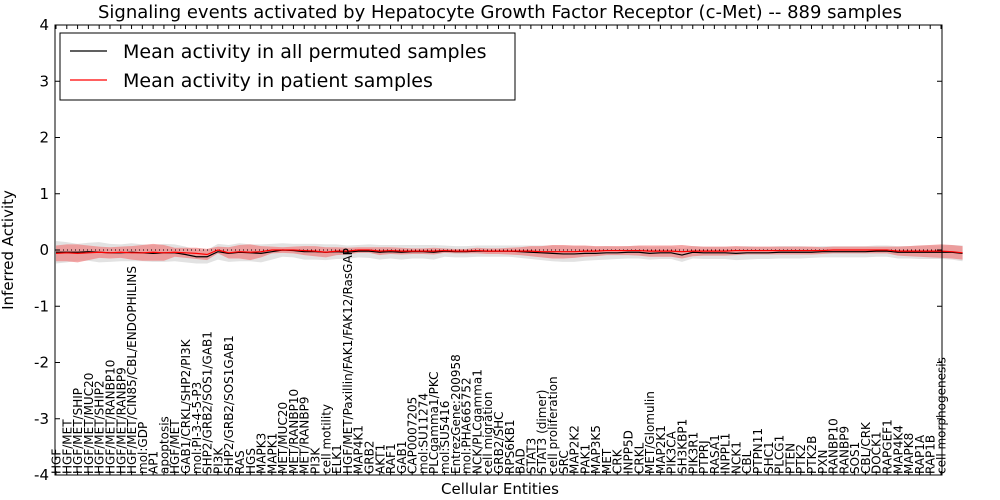  Describe the element at coordinates (186, 406) in the screenshot. I see `x-tick-label: GAB1/CRKL/SHP2/PI3K` at that location.